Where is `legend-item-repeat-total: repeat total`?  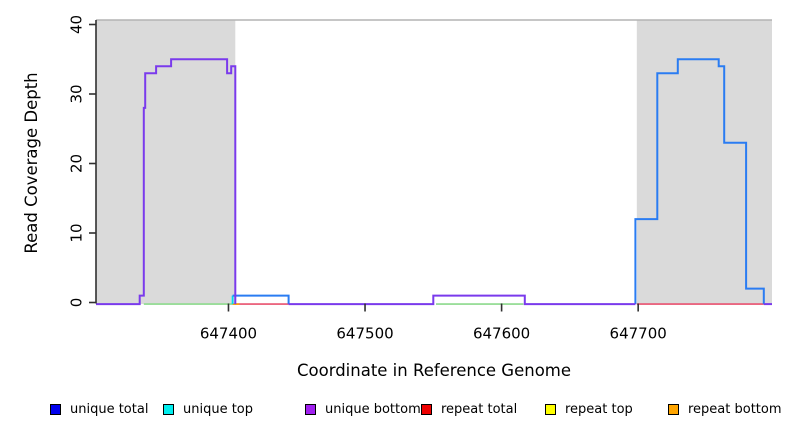 legend-item-repeat-total: repeat total is located at coordinates (469, 409).